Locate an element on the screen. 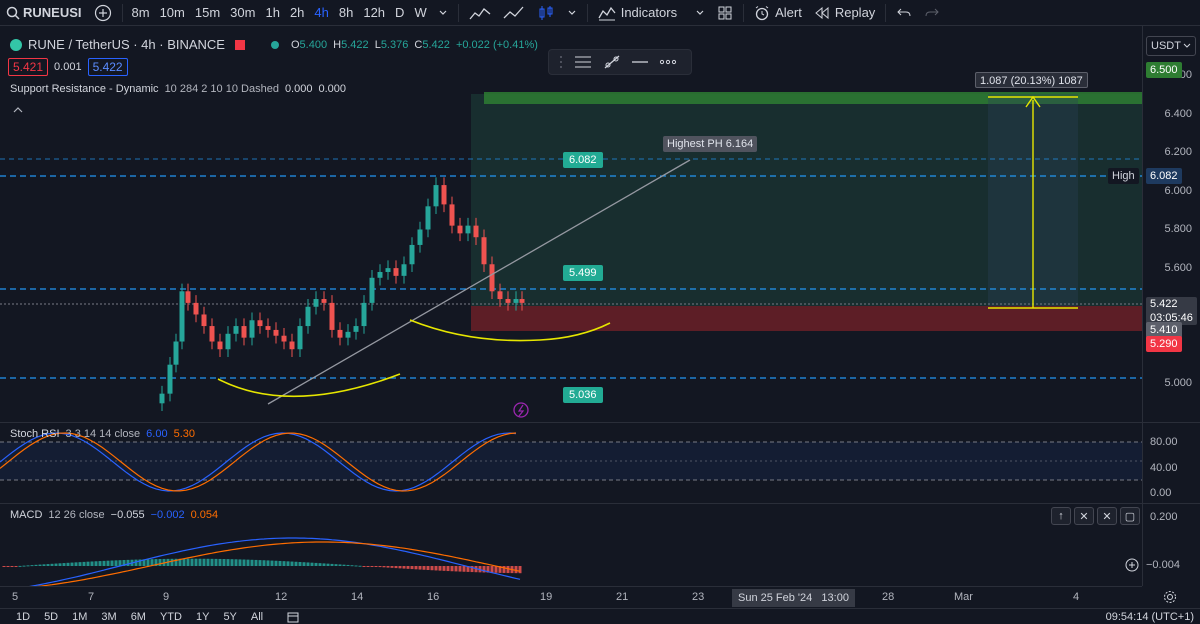 The height and width of the screenshot is (624, 1200). interval-12h: 12h is located at coordinates (374, 12).